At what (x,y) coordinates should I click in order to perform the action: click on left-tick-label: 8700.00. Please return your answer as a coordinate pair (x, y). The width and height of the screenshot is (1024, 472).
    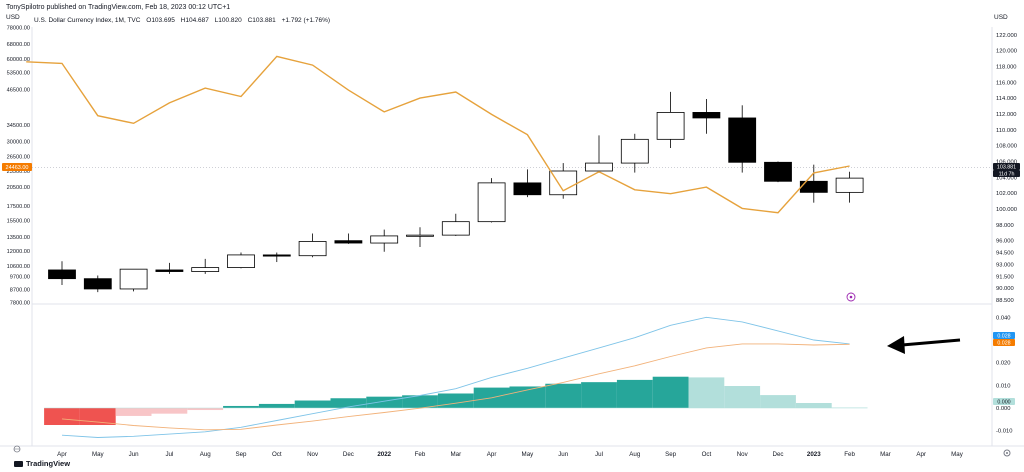
    Looking at the image, I should click on (20, 290).